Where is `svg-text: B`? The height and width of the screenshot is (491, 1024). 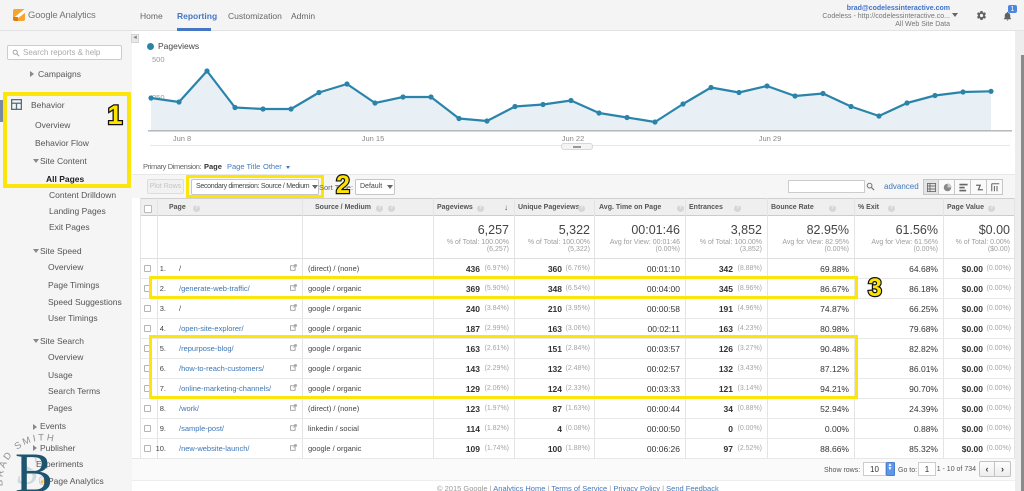
svg-text: B is located at coordinates (34, 466).